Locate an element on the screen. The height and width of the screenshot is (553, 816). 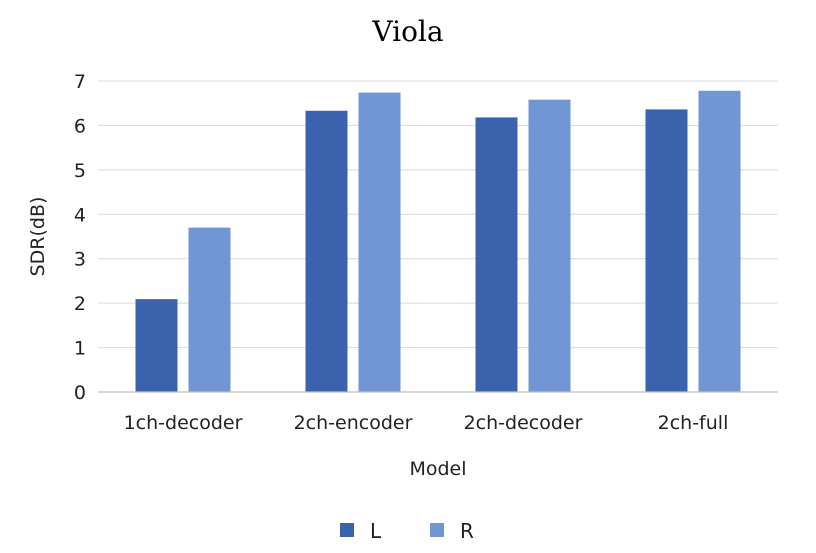
y-tick-label: 1 is located at coordinates (80, 349).